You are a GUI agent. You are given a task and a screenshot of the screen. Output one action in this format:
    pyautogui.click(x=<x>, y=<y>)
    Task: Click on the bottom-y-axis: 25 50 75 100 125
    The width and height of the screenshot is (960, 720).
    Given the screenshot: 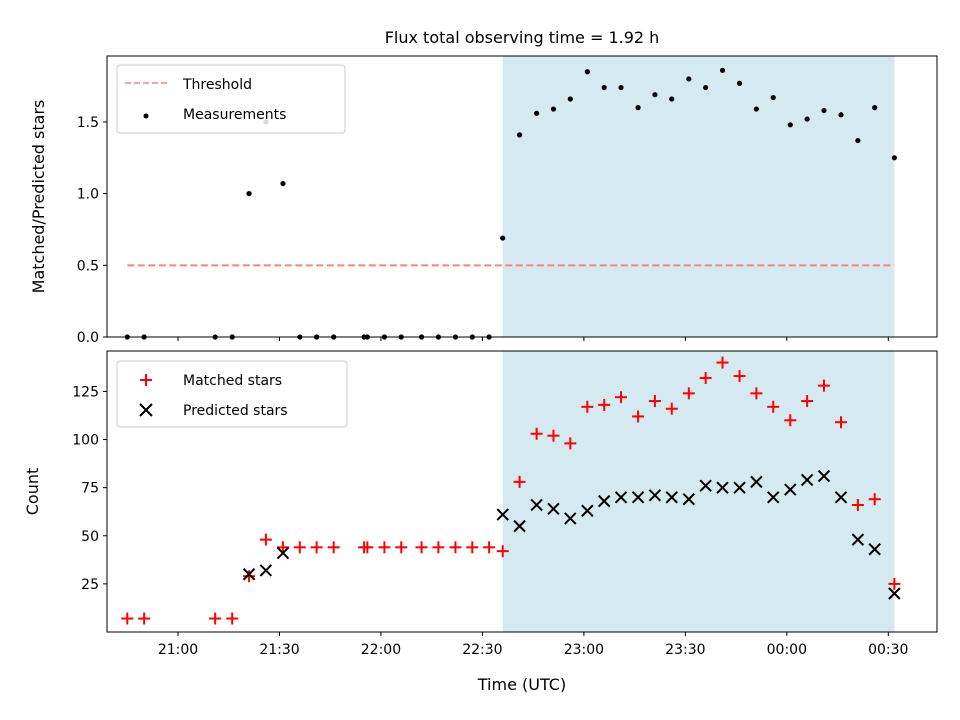 What is the action you would take?
    pyautogui.click(x=89, y=488)
    